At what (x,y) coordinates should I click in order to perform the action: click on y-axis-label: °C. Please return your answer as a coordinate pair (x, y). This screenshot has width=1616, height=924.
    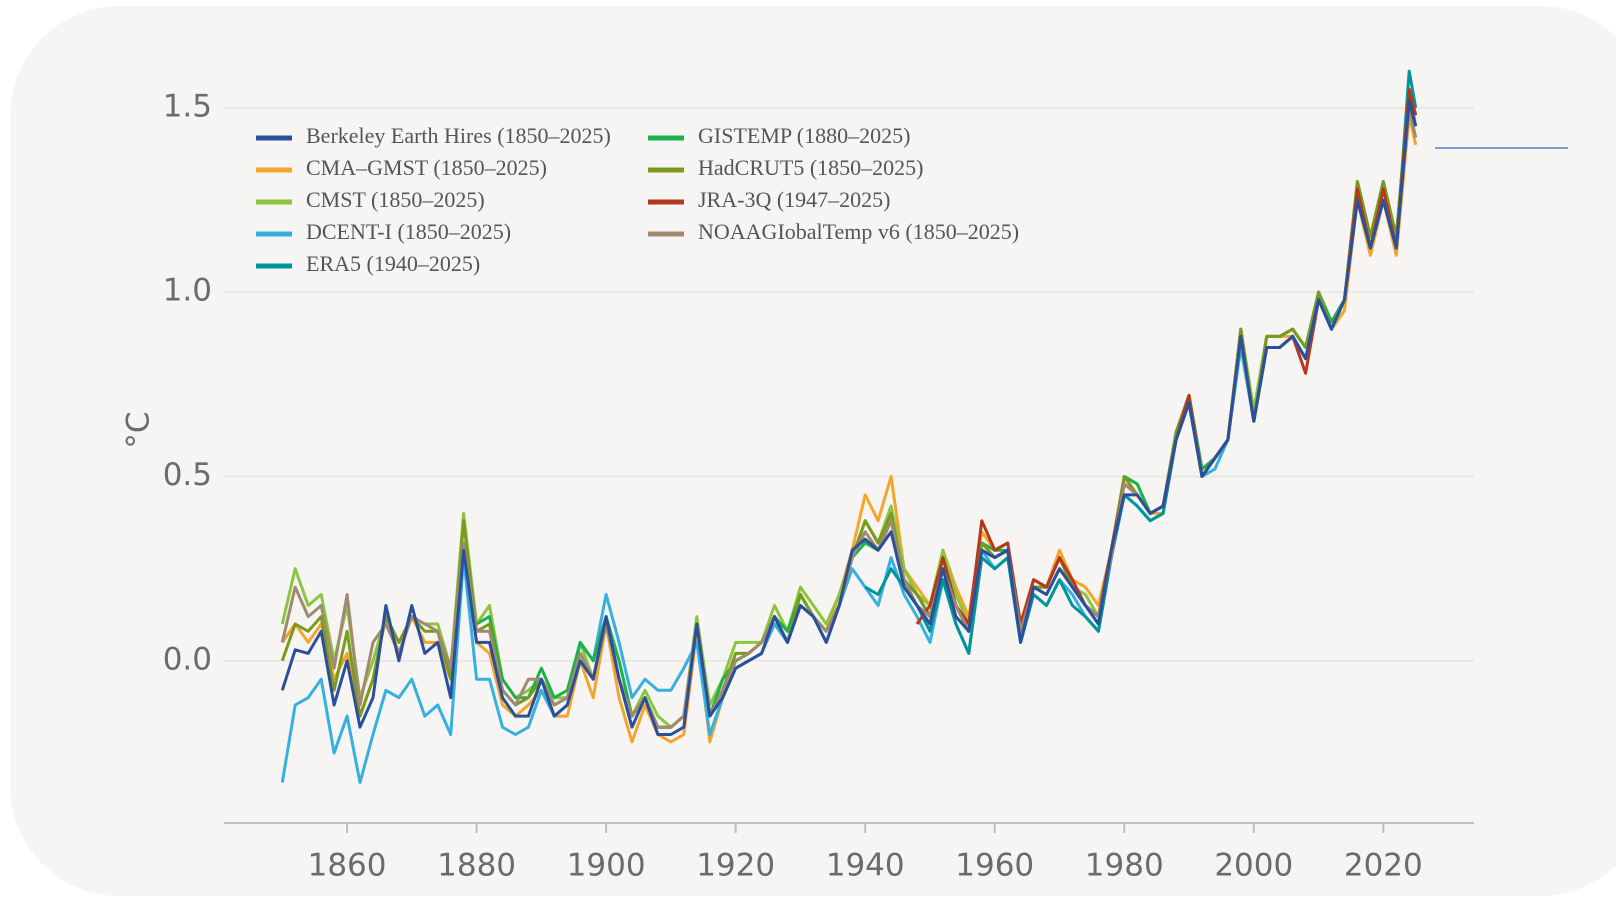
    Looking at the image, I should click on (139, 429).